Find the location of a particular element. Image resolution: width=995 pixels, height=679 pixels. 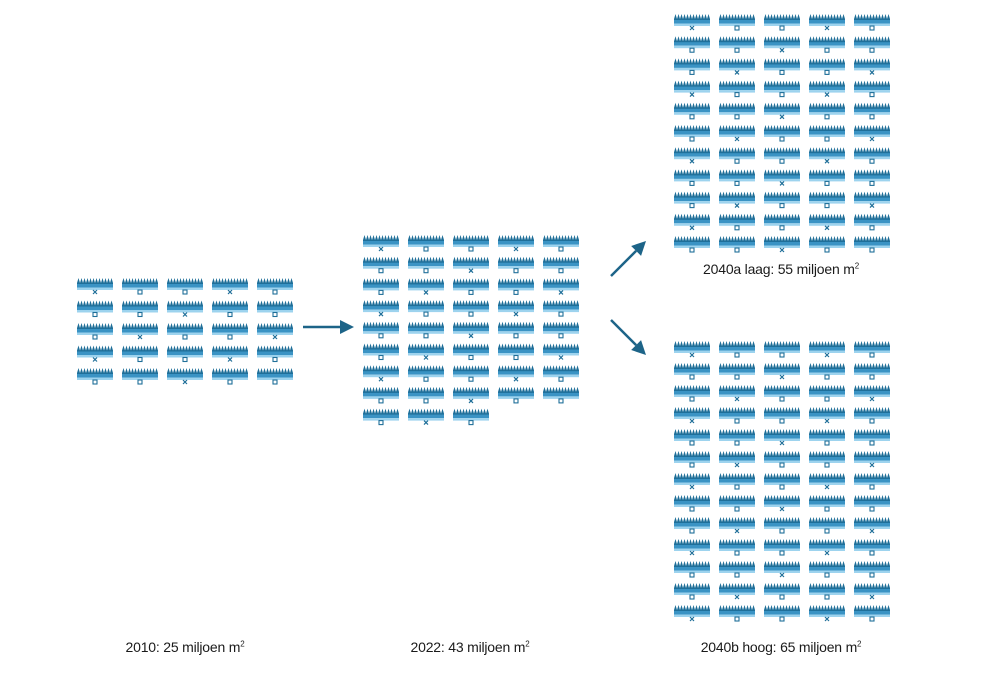

greenhouse-grid-2010 is located at coordinates (185, 331).